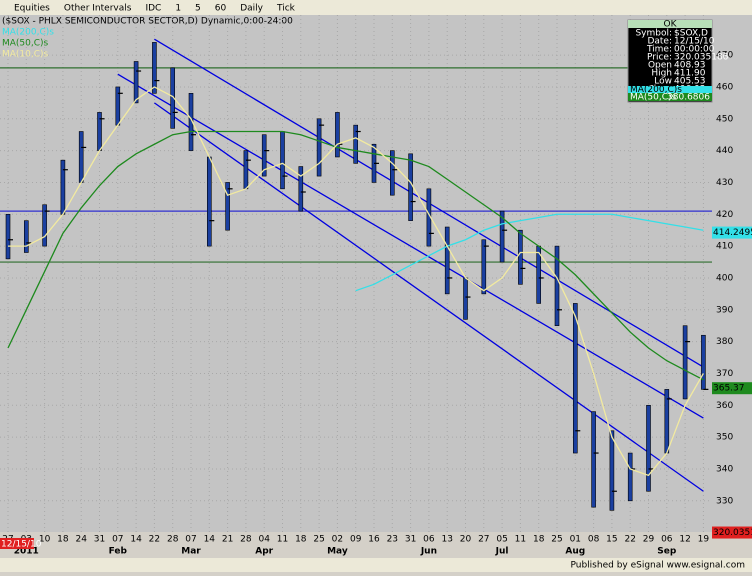 The width and height of the screenshot is (752, 576). I want to click on y-tick-label: 350, so click(724, 438).